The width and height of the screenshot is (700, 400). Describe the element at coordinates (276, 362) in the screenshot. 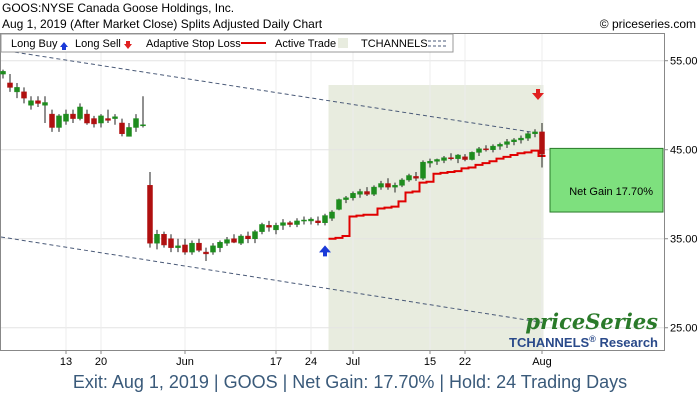

I see `x-tick-label: 17` at that location.